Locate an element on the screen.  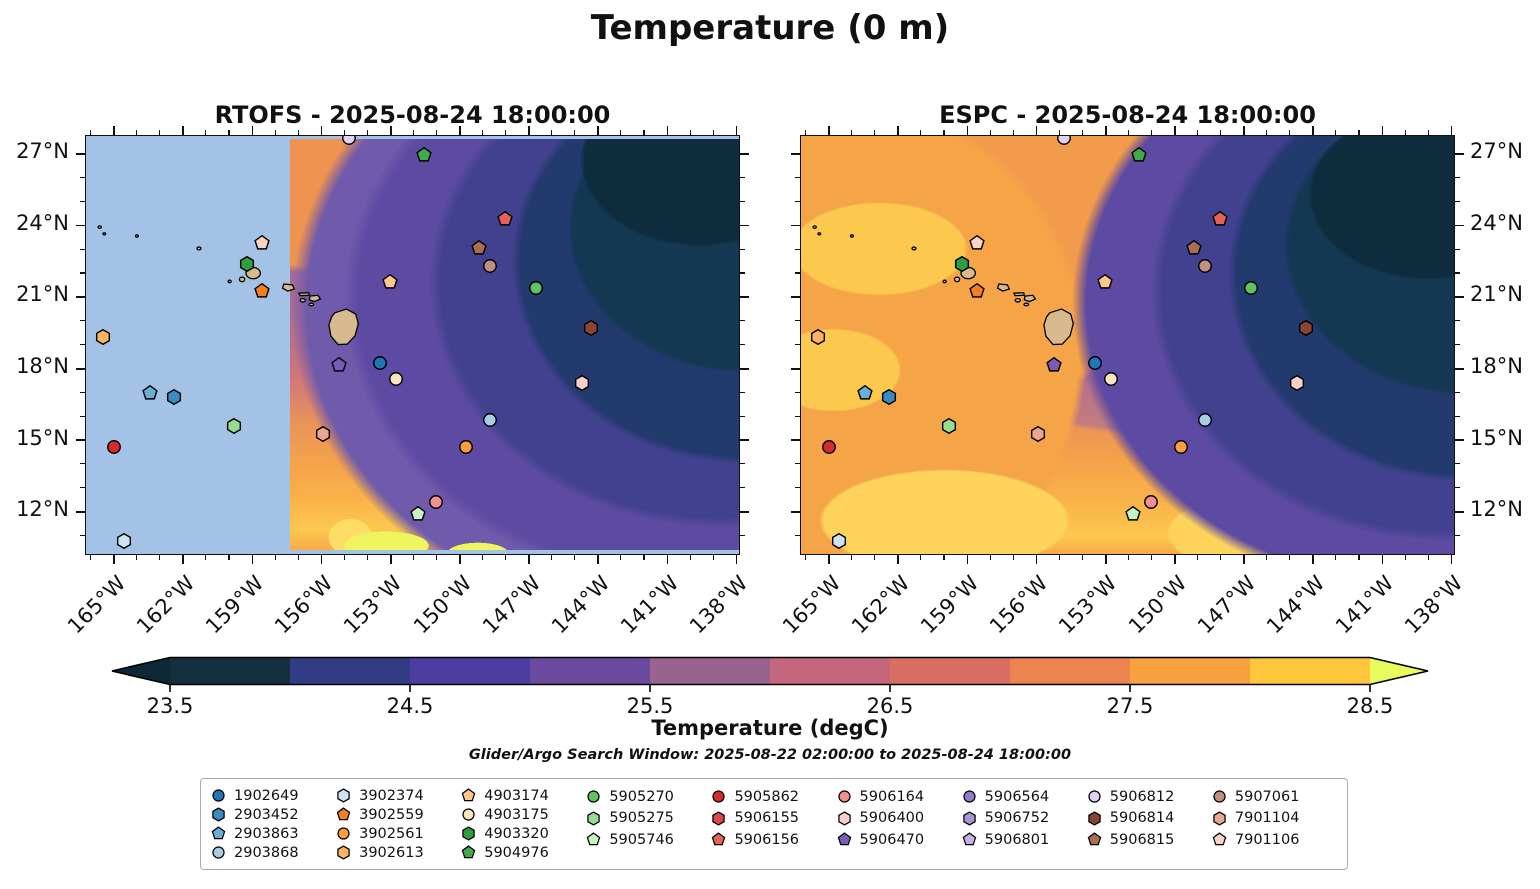
legend-item-label: 3902561 is located at coordinates (391, 833).